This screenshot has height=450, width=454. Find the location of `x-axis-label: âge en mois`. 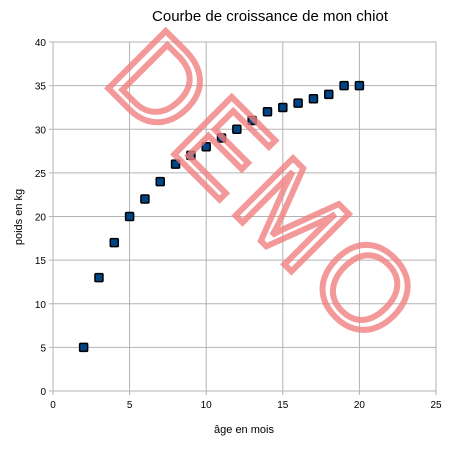

x-axis-label: âge en mois is located at coordinates (244, 430).